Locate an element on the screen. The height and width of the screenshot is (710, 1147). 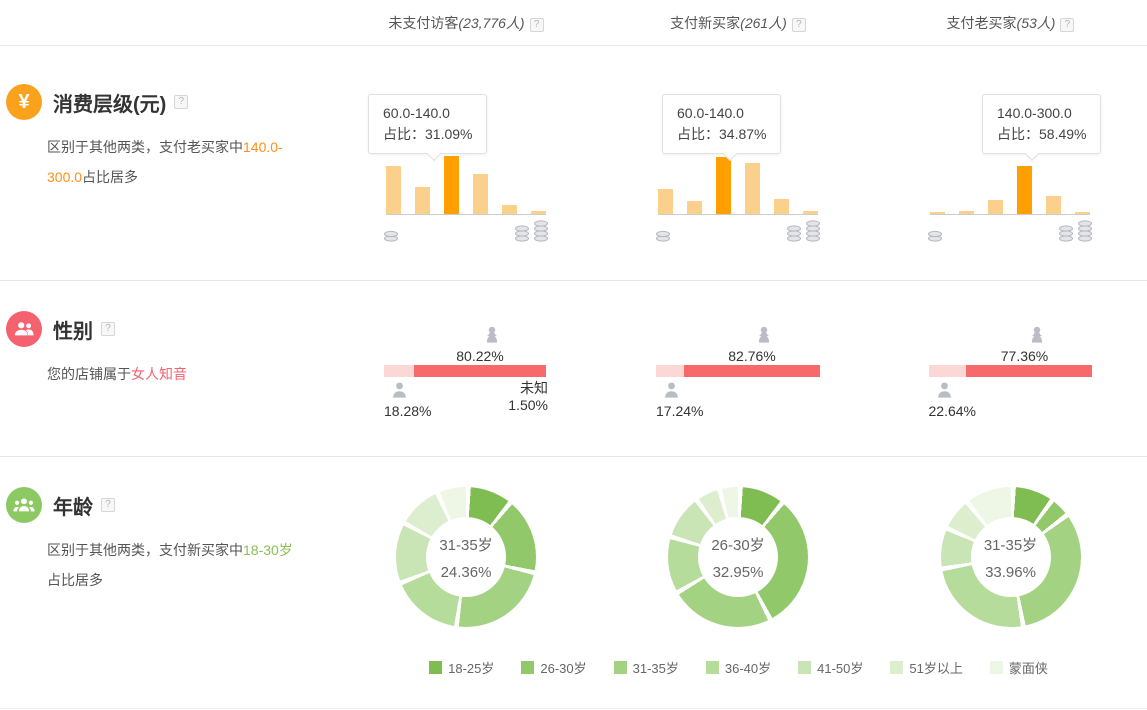
three-people-icon is located at coordinates (24, 505).